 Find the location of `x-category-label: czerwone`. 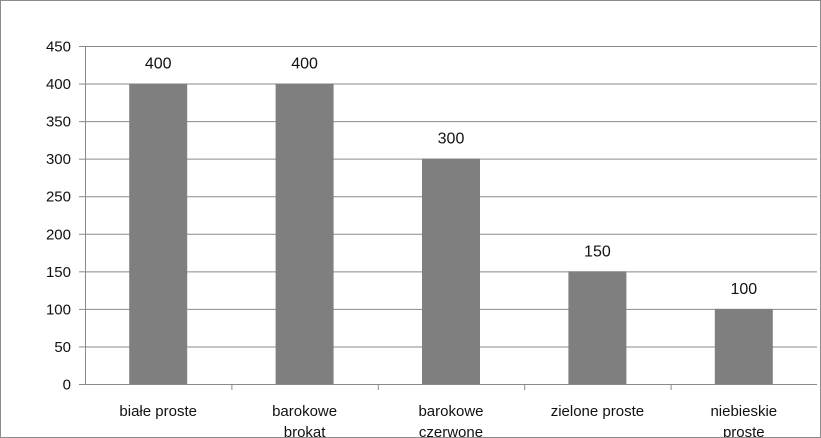

x-category-label: czerwone is located at coordinates (451, 431).